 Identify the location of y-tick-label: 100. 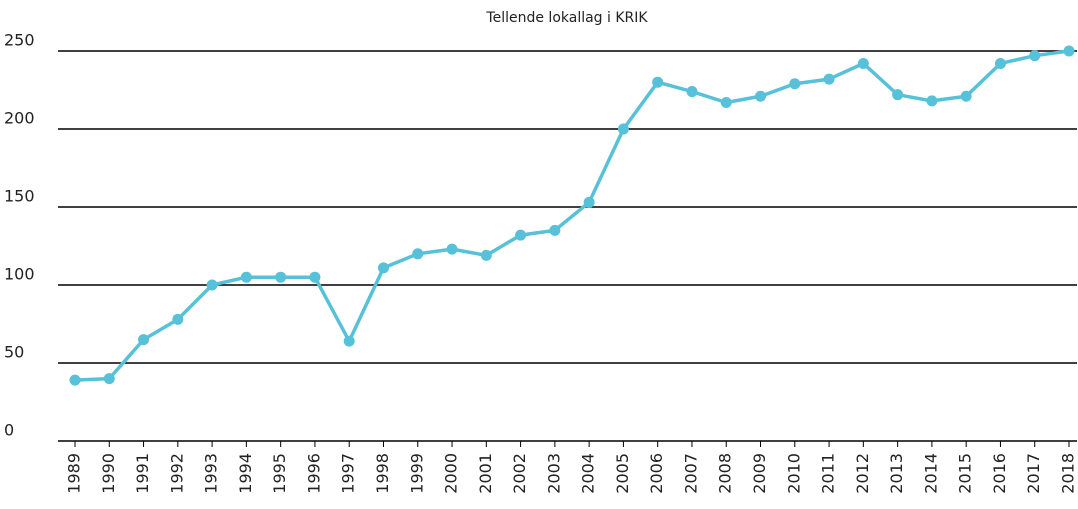
(19, 274).